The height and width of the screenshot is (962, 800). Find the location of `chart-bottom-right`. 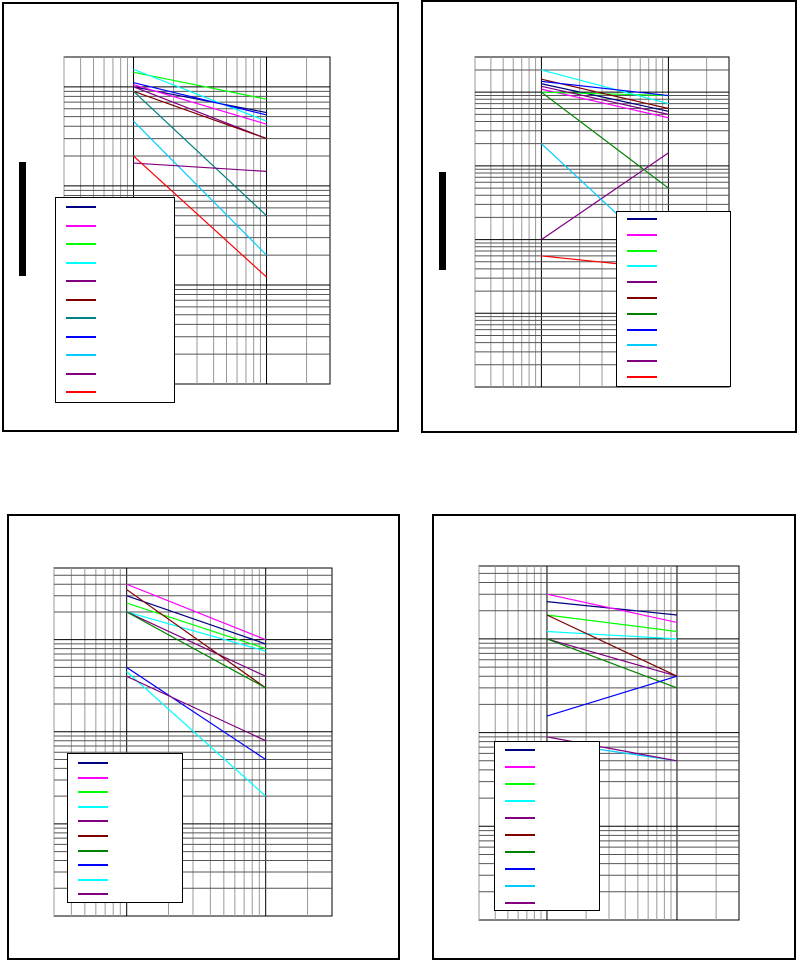

chart-bottom-right is located at coordinates (609, 743).